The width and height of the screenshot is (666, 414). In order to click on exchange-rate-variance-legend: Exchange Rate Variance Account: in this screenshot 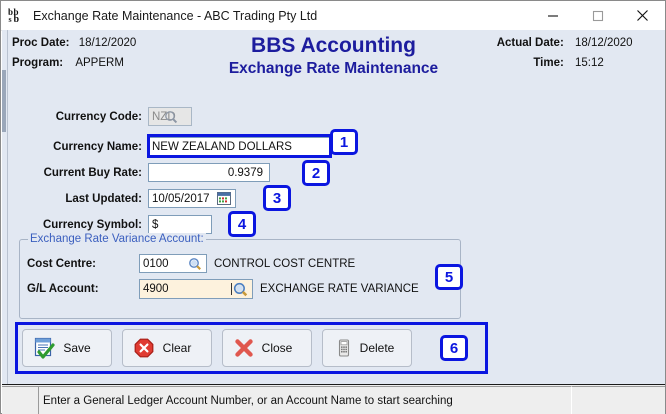, I will do `click(117, 239)`.